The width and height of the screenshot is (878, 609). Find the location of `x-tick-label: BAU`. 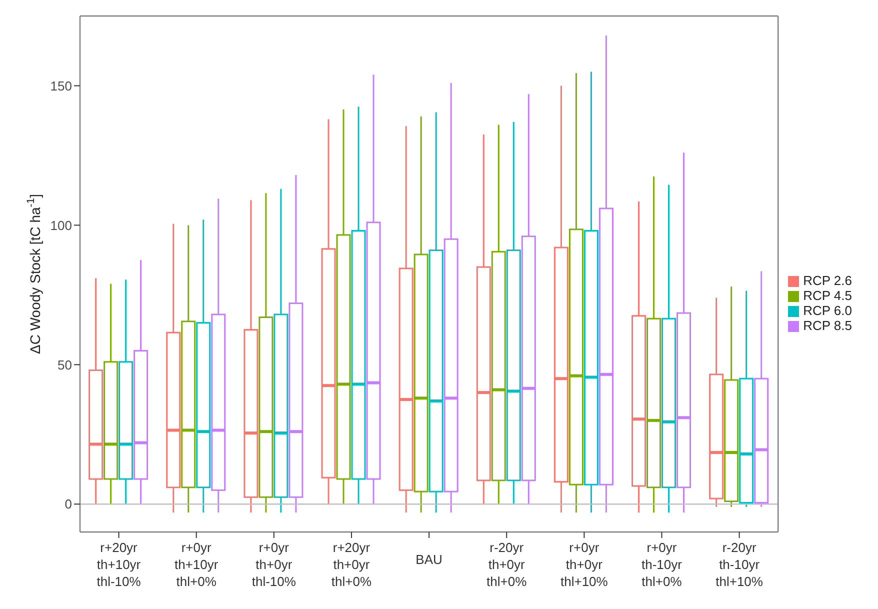

x-tick-label: BAU is located at coordinates (429, 559).